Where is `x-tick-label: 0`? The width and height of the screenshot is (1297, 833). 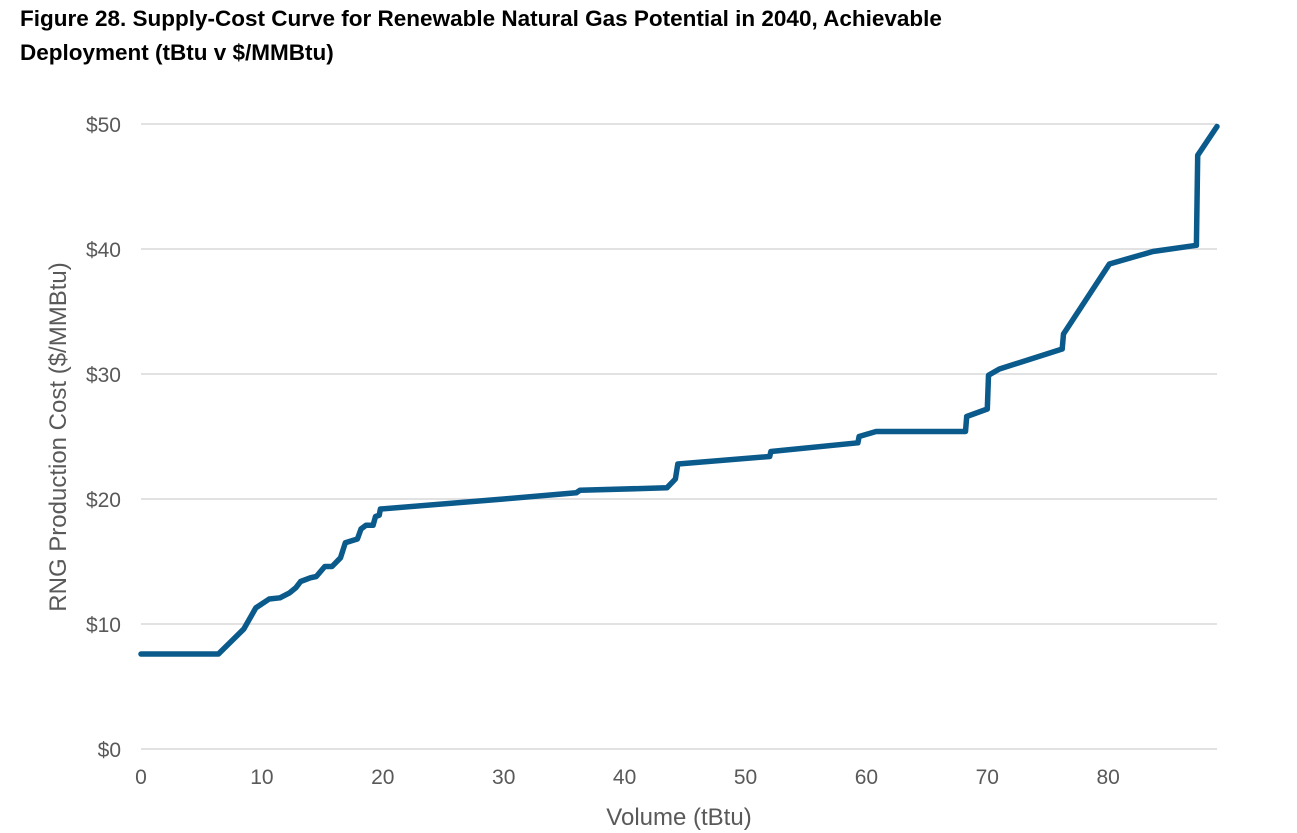
x-tick-label: 0 is located at coordinates (141, 777).